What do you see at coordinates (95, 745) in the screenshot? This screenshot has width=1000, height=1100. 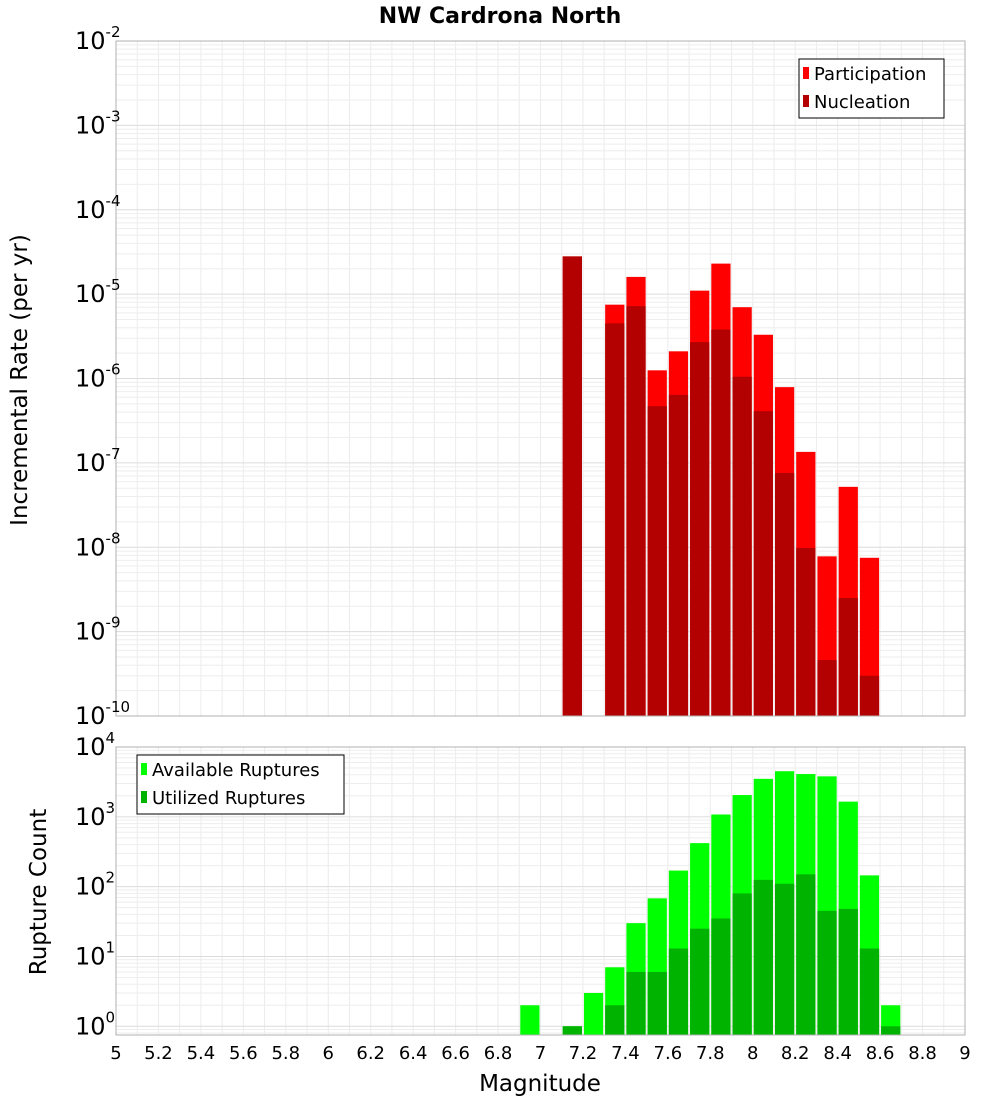 I see `y-tick-label: 10⁴` at bounding box center [95, 745].